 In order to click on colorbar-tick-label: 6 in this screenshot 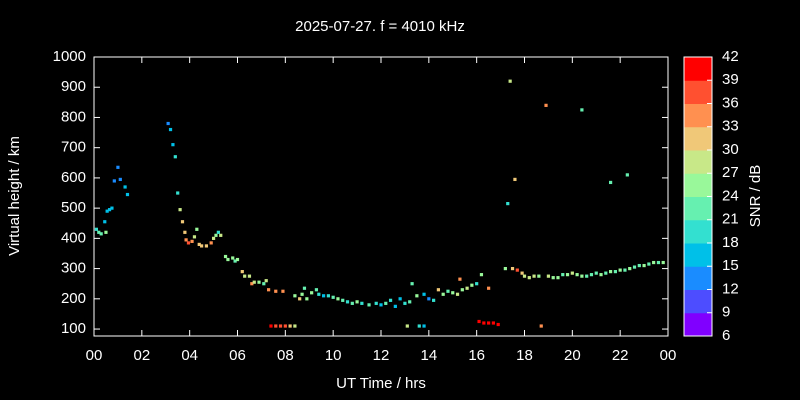, I will do `click(726, 335)`.